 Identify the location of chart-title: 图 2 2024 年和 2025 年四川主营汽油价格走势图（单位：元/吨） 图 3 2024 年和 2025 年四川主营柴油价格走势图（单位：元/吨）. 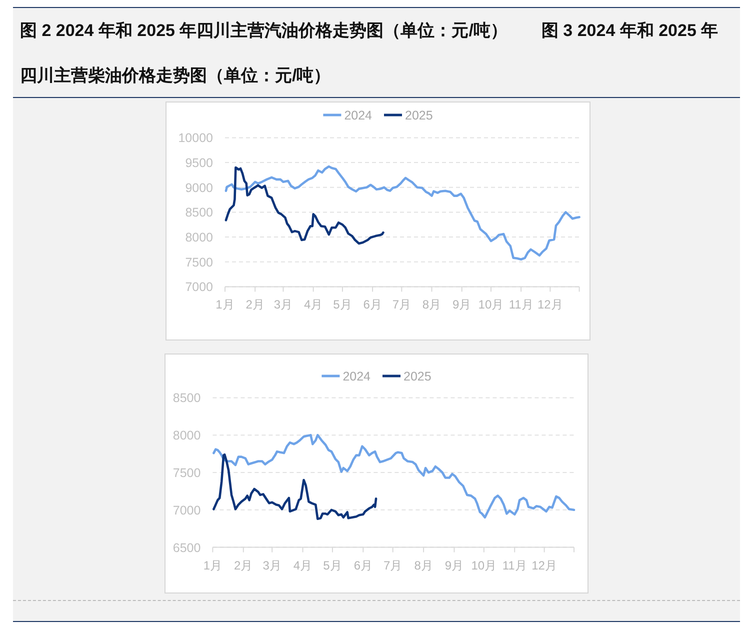
(369, 53).